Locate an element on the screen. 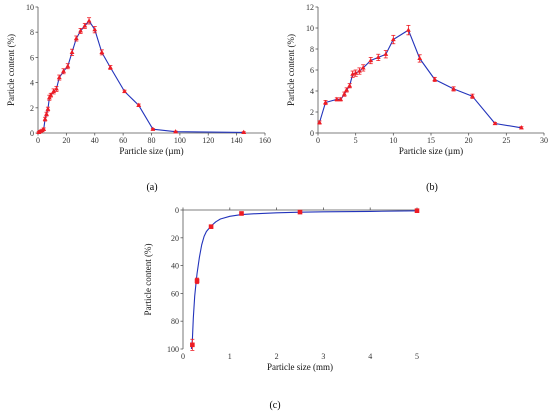  x-tick-label: 30 is located at coordinates (544, 140).